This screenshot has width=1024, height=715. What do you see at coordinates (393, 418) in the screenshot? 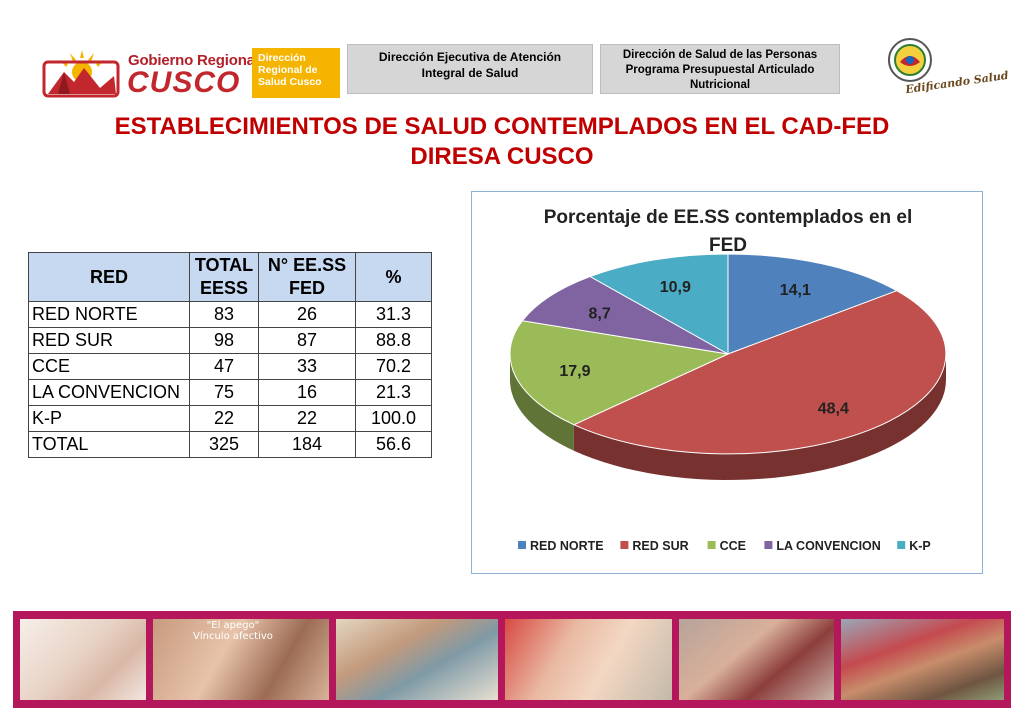
I see `cell-percent: 100.0` at bounding box center [393, 418].